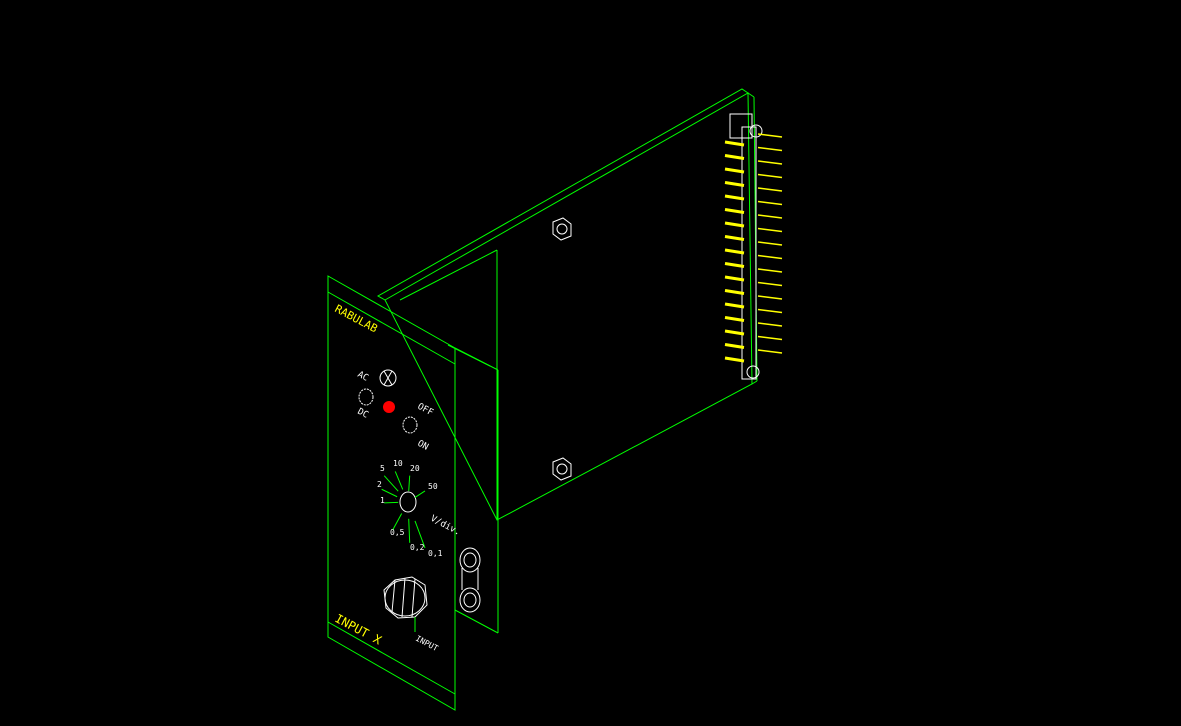 This screenshot has height=726, width=1181. Describe the element at coordinates (363, 414) in the screenshot. I see `coupling-dc-label: DC` at that location.